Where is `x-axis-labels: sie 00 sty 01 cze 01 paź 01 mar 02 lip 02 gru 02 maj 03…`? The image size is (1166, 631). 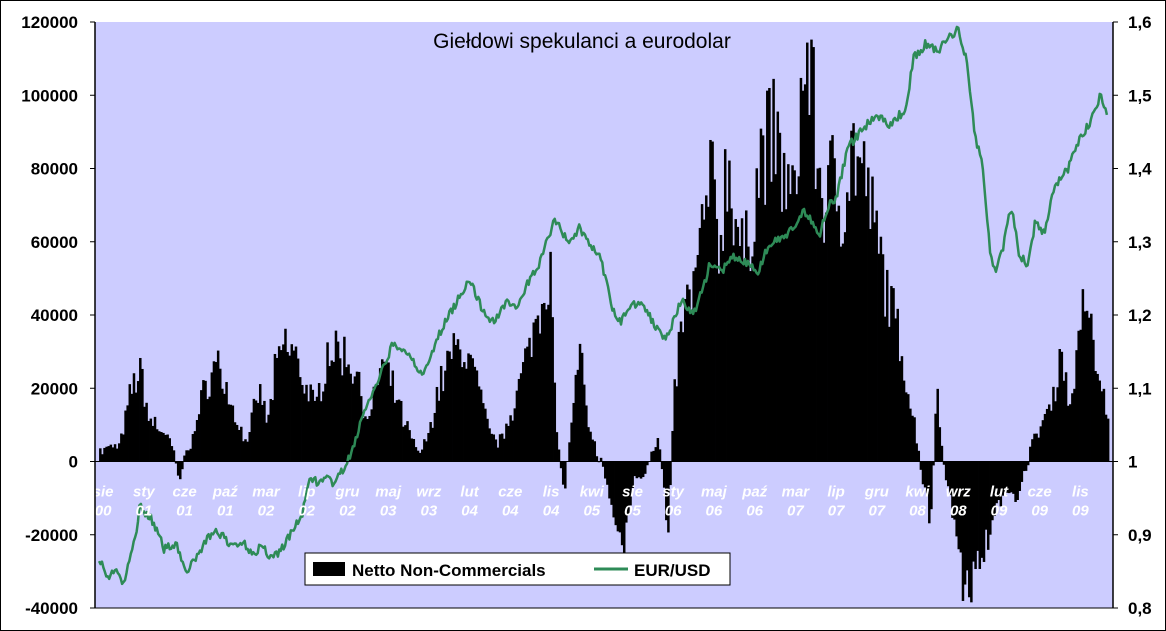
x-axis-labels: sie 00 sty 01 cze 01 paź 01 mar 02 lip 02 gru 02 maj 03… is located at coordinates (591, 502).